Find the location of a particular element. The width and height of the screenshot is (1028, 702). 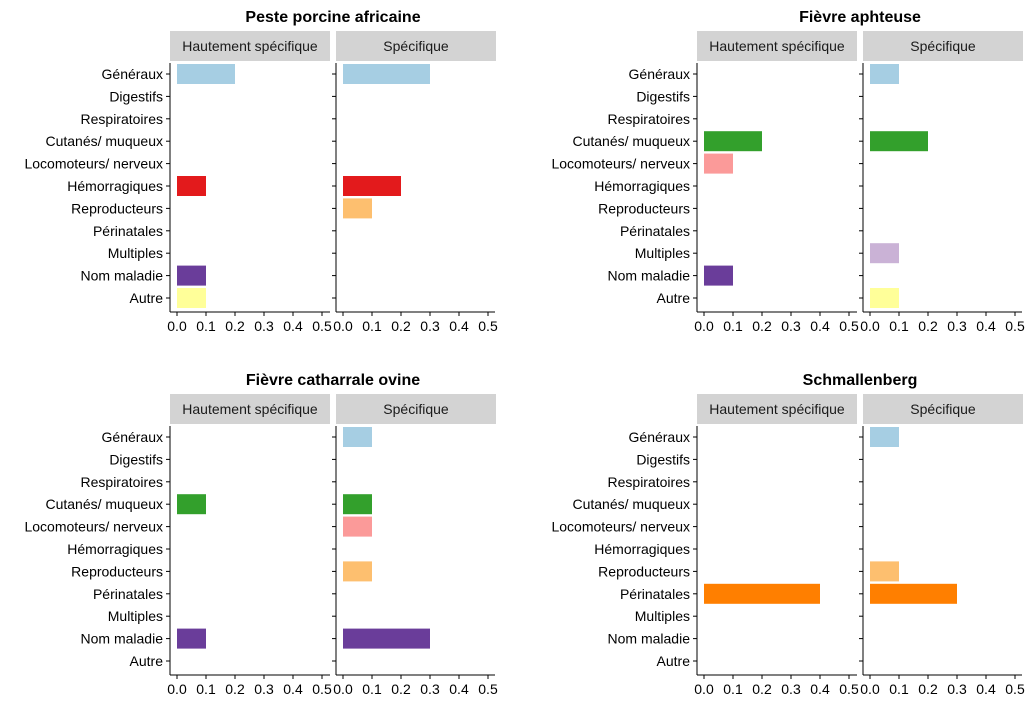

bar-autre-specifique is located at coordinates (884, 298).